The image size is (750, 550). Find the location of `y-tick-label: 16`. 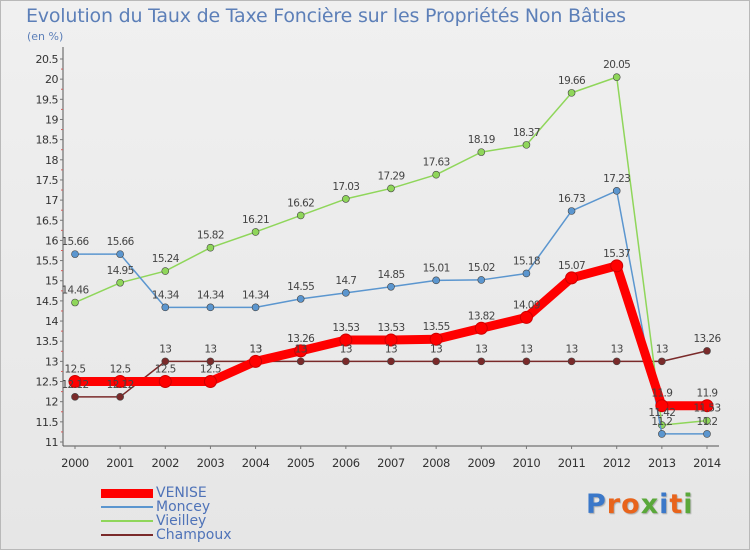

y-tick-label: 16 is located at coordinates (51, 240).